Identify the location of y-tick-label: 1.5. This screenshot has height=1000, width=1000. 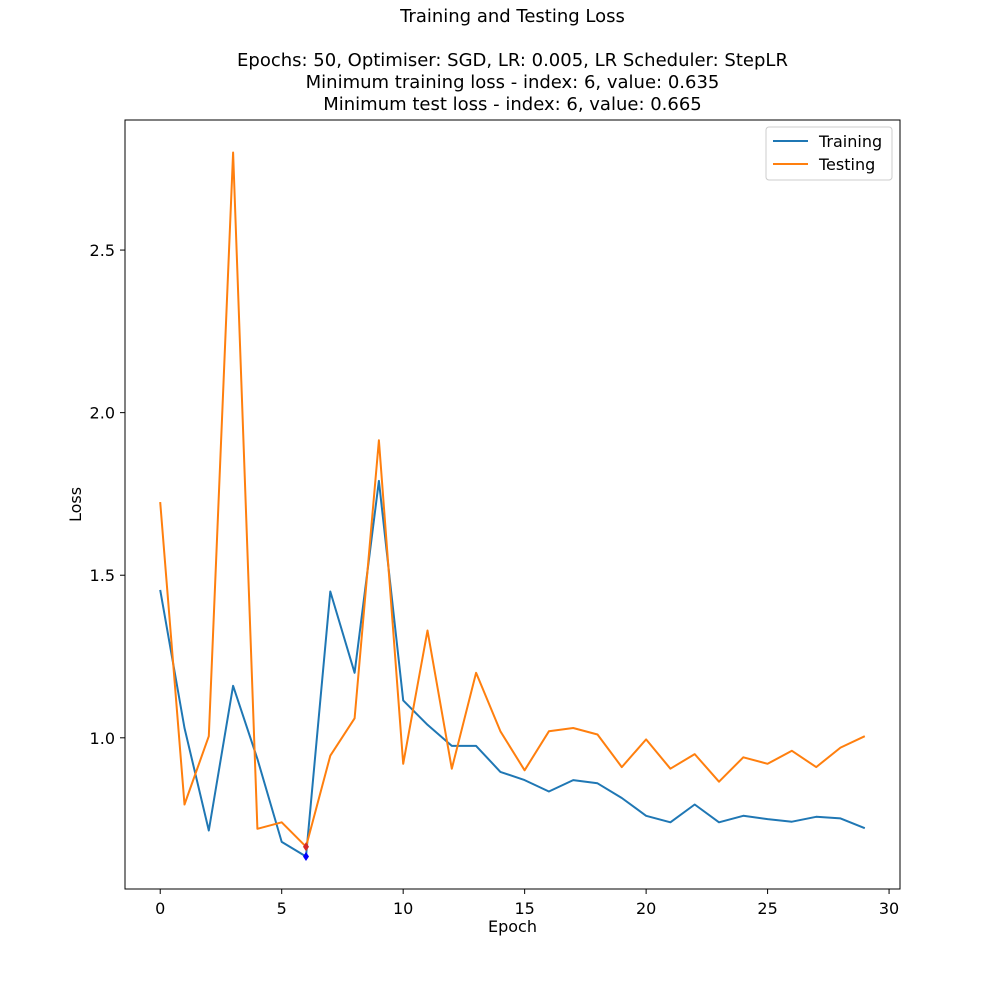
(102, 575).